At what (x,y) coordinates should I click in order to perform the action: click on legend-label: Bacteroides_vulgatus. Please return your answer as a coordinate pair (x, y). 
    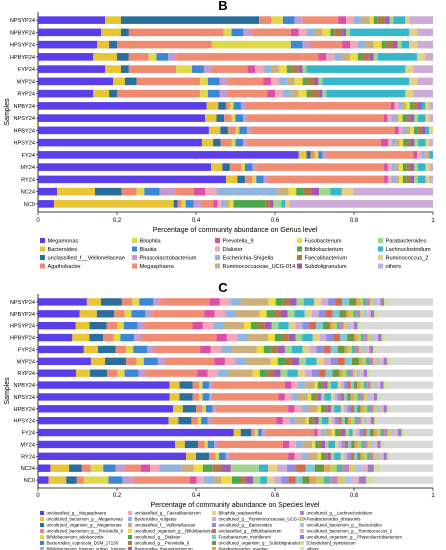
    Looking at the image, I should click on (156, 518).